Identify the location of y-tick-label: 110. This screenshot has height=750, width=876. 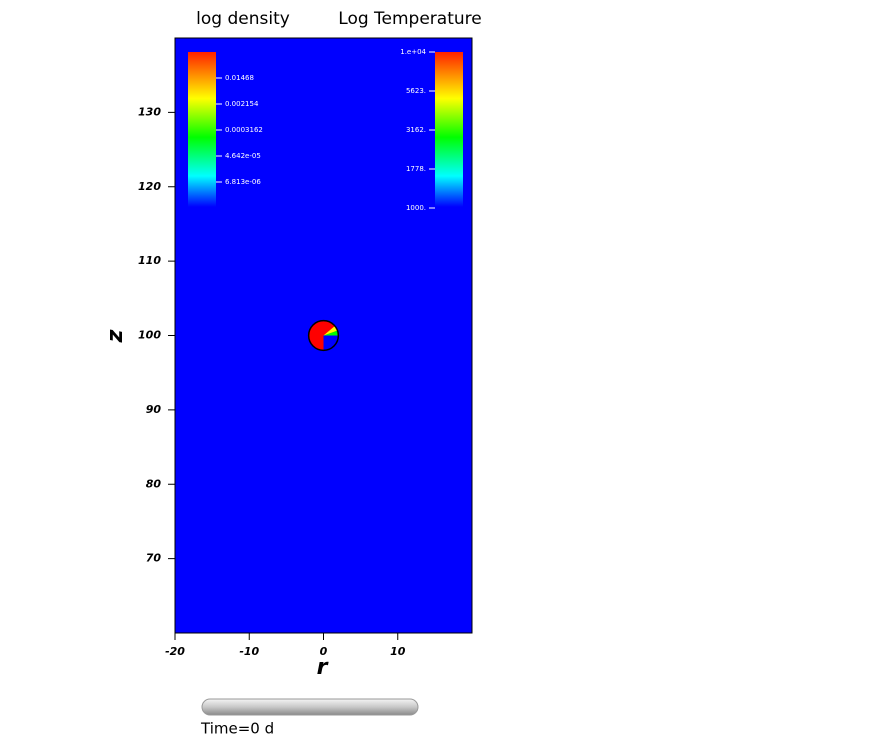
(149, 260).